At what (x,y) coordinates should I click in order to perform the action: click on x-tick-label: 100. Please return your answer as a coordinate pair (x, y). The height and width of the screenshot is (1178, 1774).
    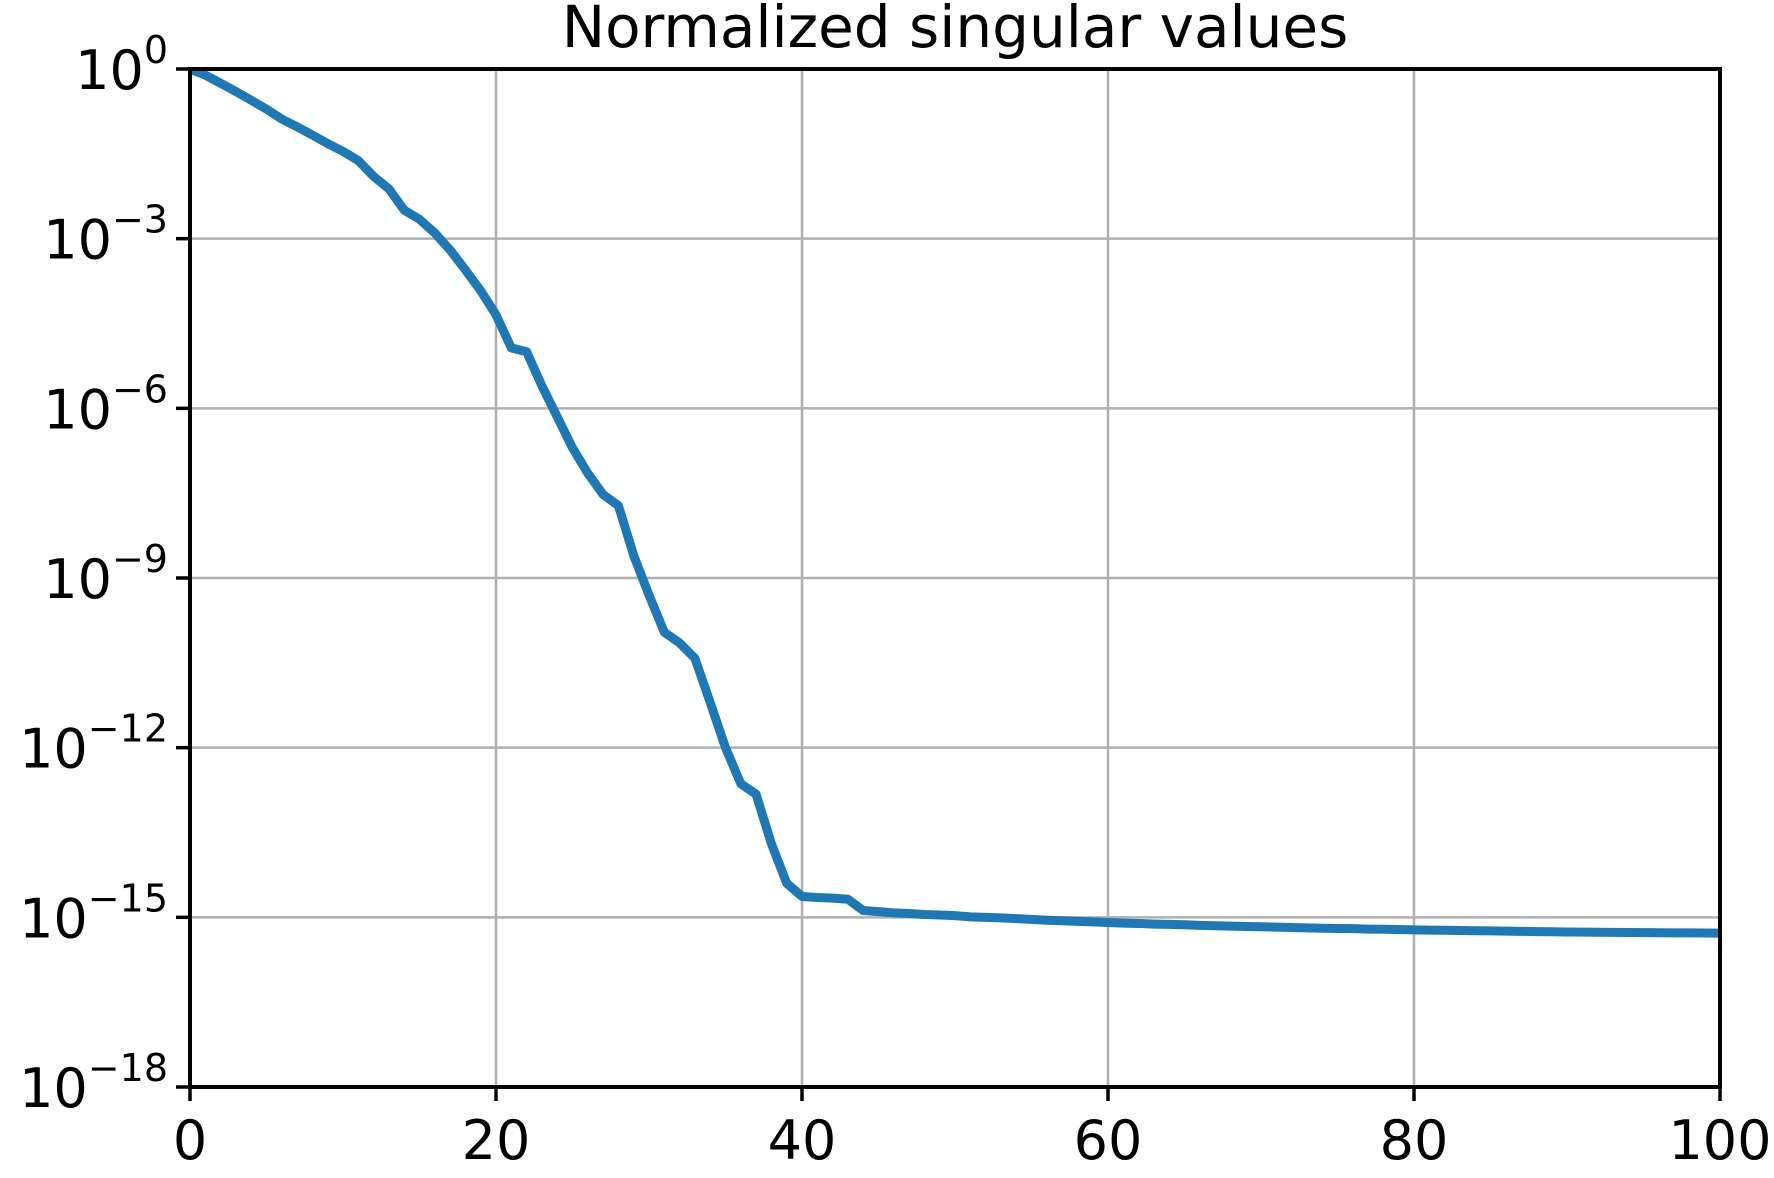
    Looking at the image, I should click on (1719, 1140).